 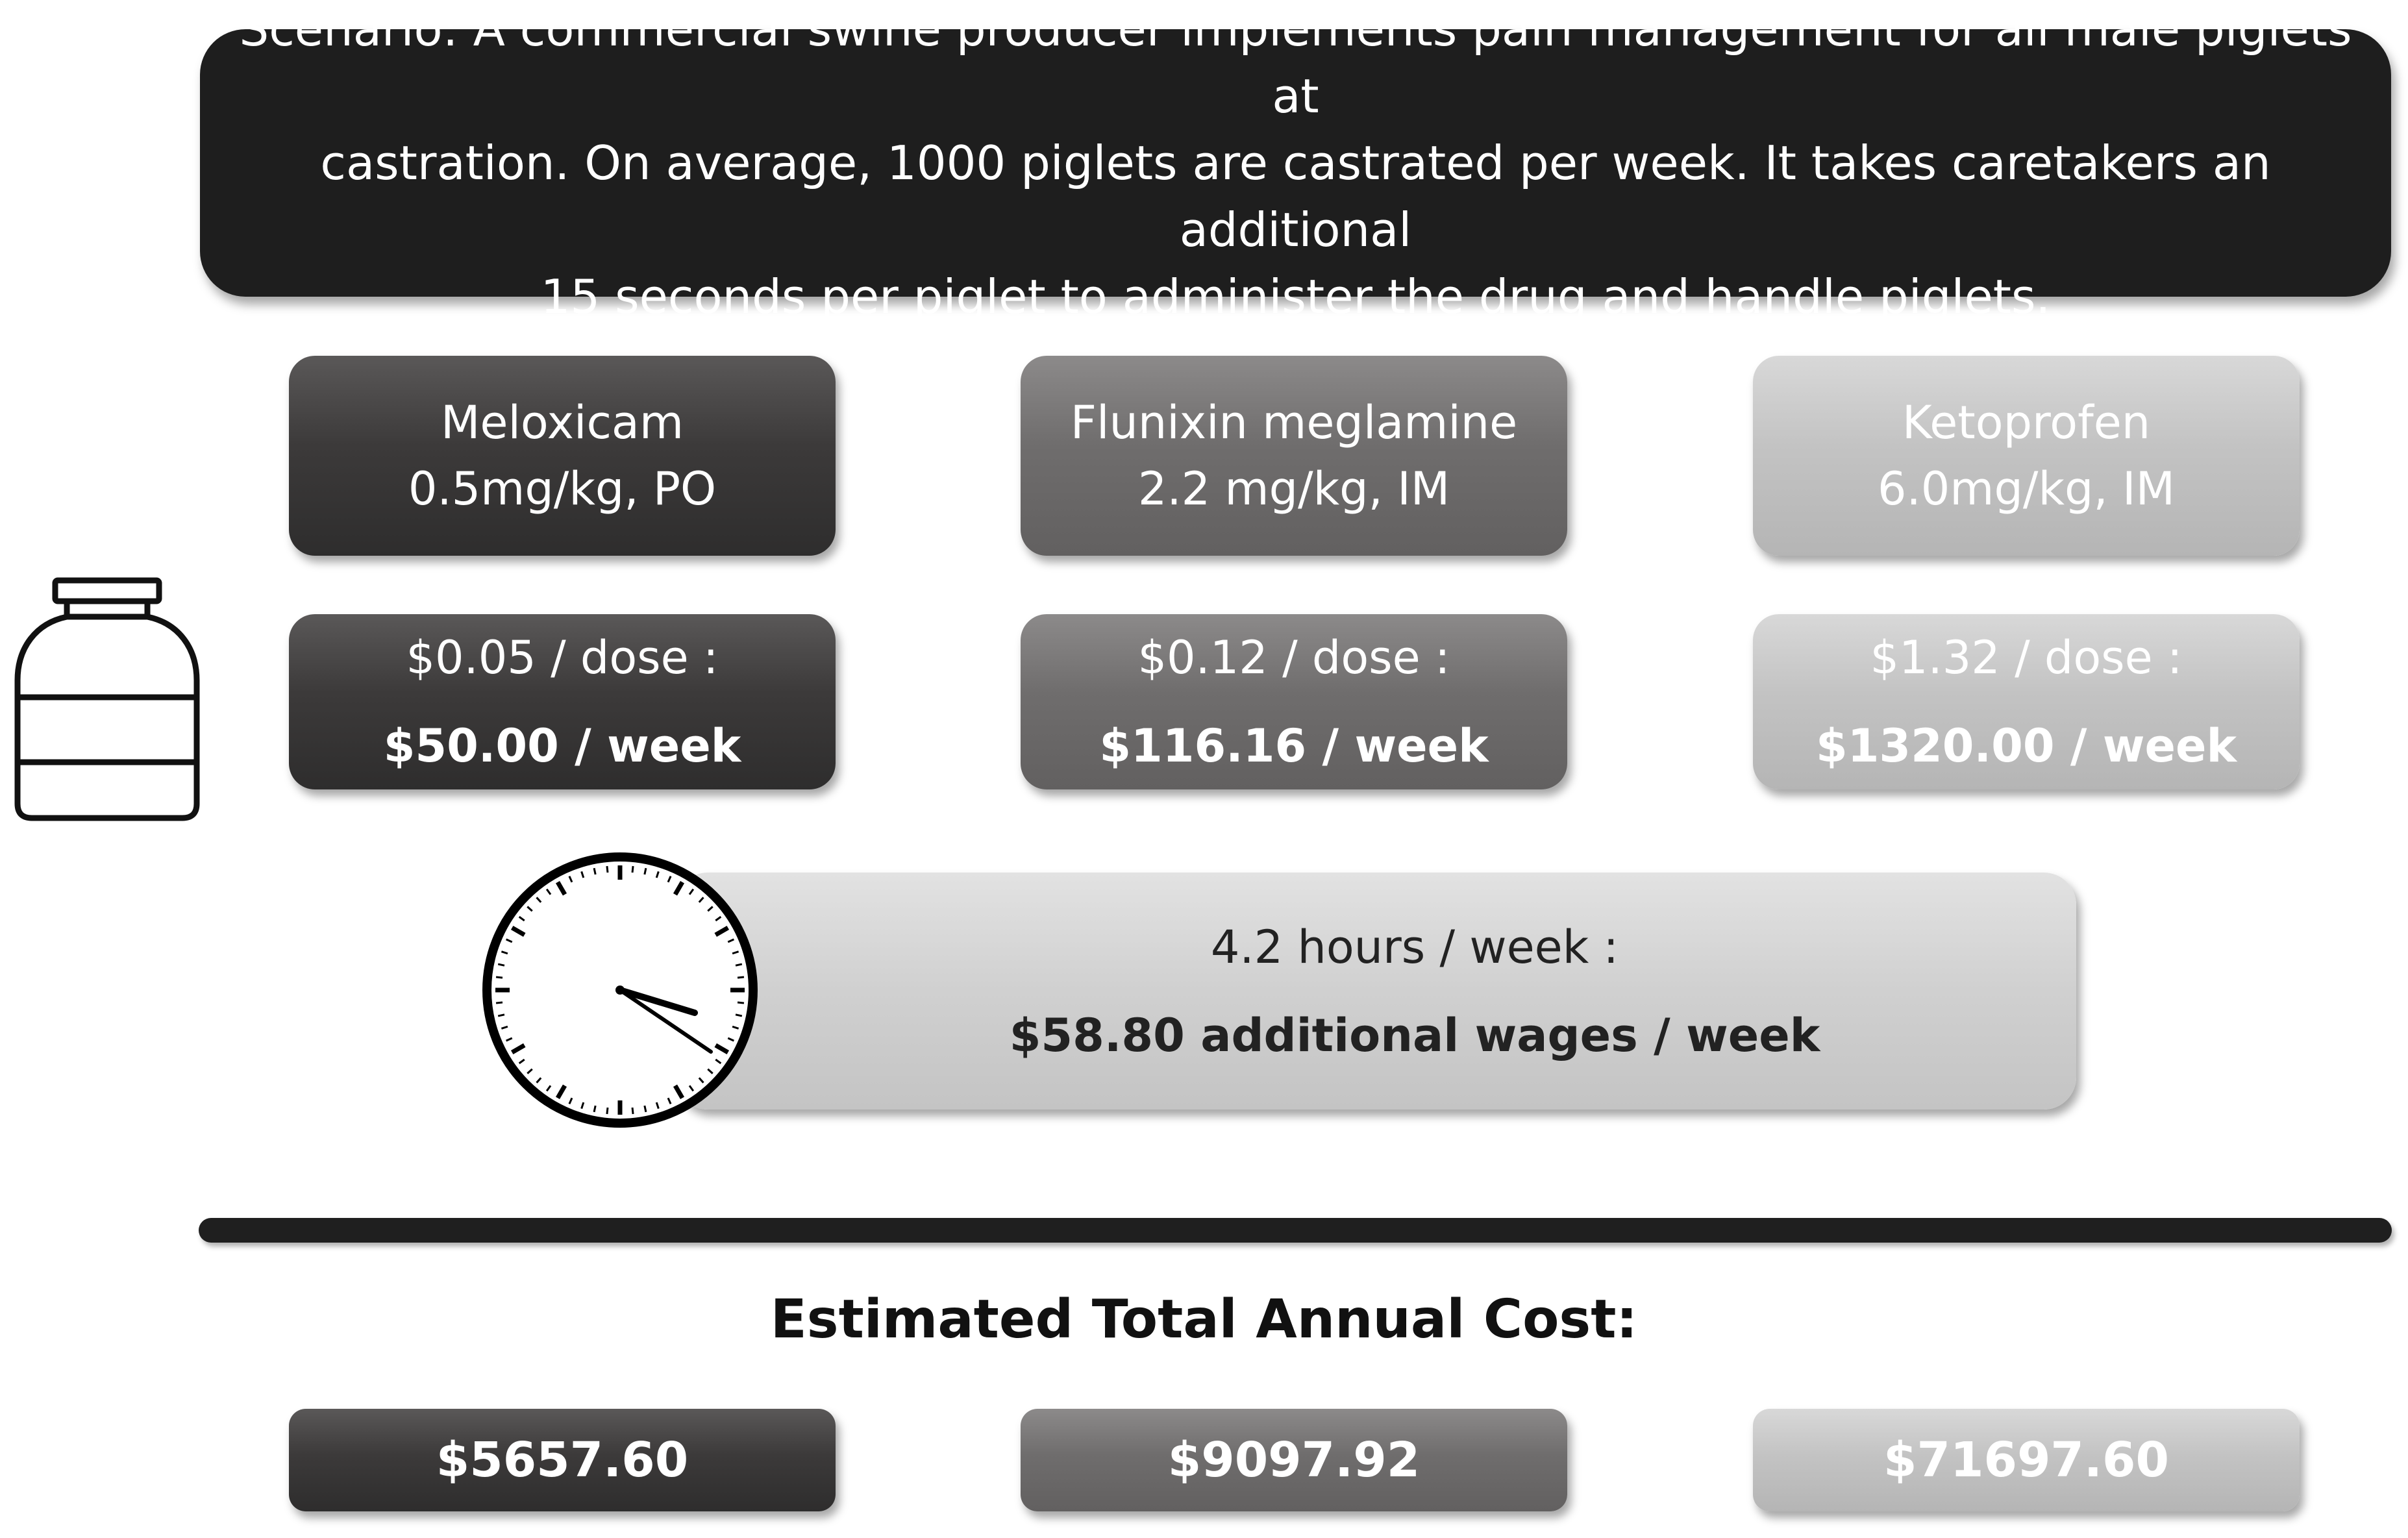 I want to click on annual-total-meloxicam: $5657.60, so click(x=562, y=1460).